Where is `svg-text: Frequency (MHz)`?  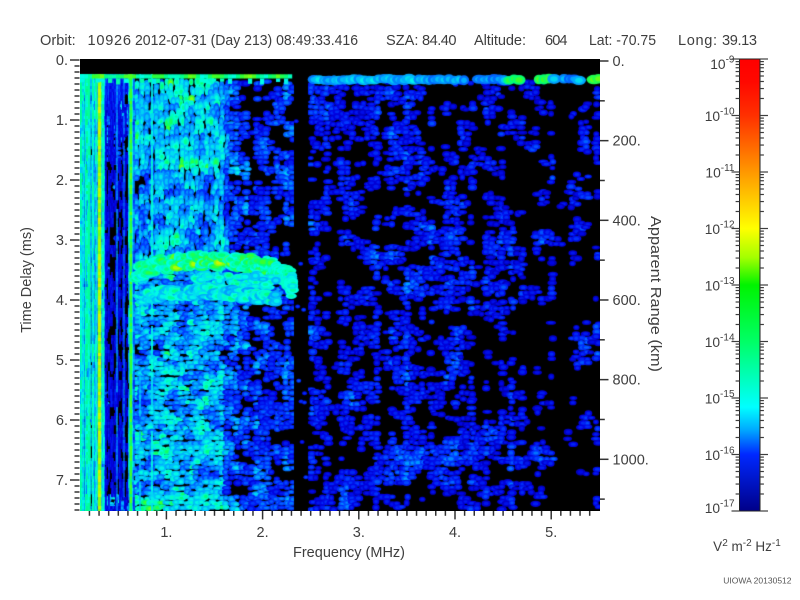 svg-text: Frequency (MHz) is located at coordinates (349, 553).